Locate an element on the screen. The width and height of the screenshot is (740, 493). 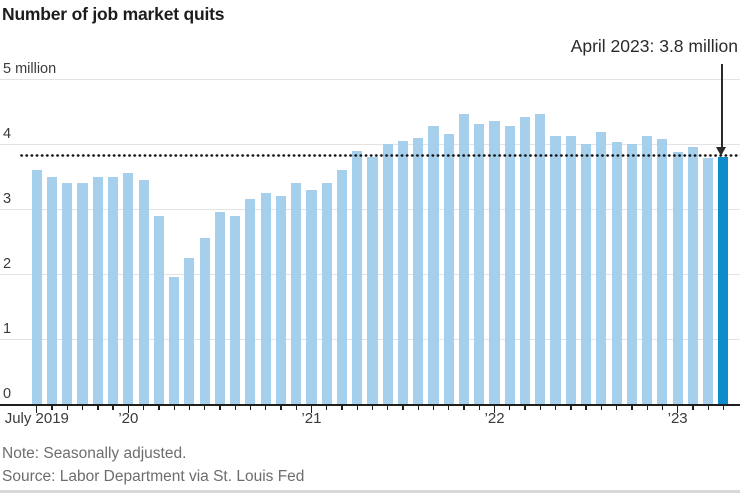
x-tick-label: ’21 is located at coordinates (311, 418).